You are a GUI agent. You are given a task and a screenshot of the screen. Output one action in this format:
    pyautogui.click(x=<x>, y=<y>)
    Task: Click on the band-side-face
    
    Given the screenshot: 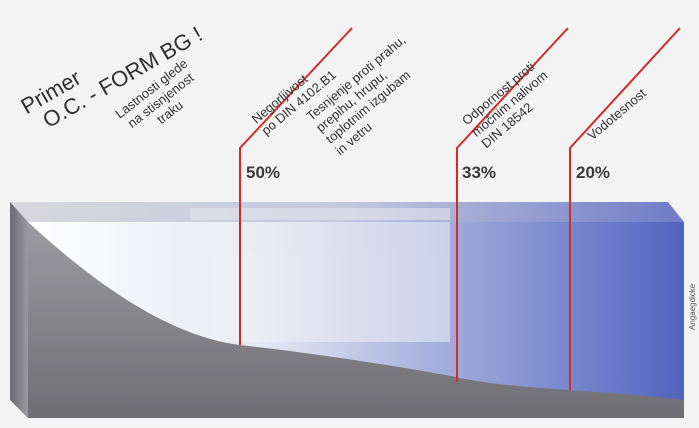 What is the action you would take?
    pyautogui.click(x=19, y=310)
    